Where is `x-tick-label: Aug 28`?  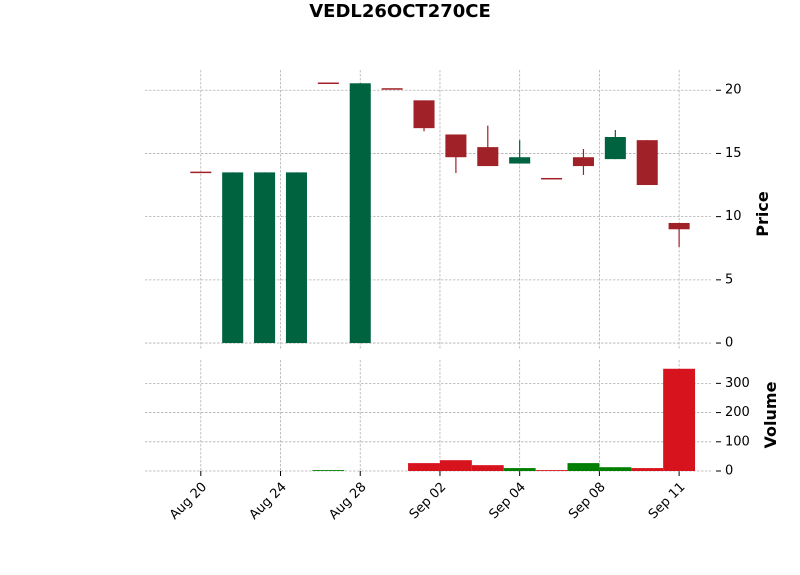
x-tick-label: Aug 28 is located at coordinates (347, 501).